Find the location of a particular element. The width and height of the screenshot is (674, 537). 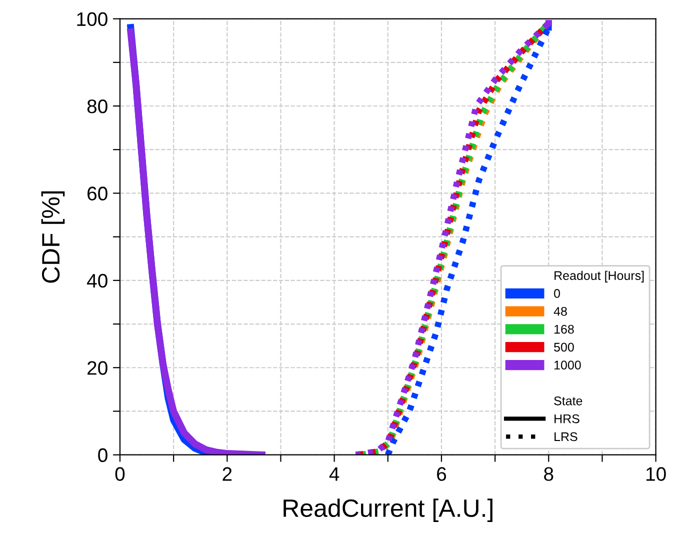

y-tick-label: 80 is located at coordinates (97, 106).